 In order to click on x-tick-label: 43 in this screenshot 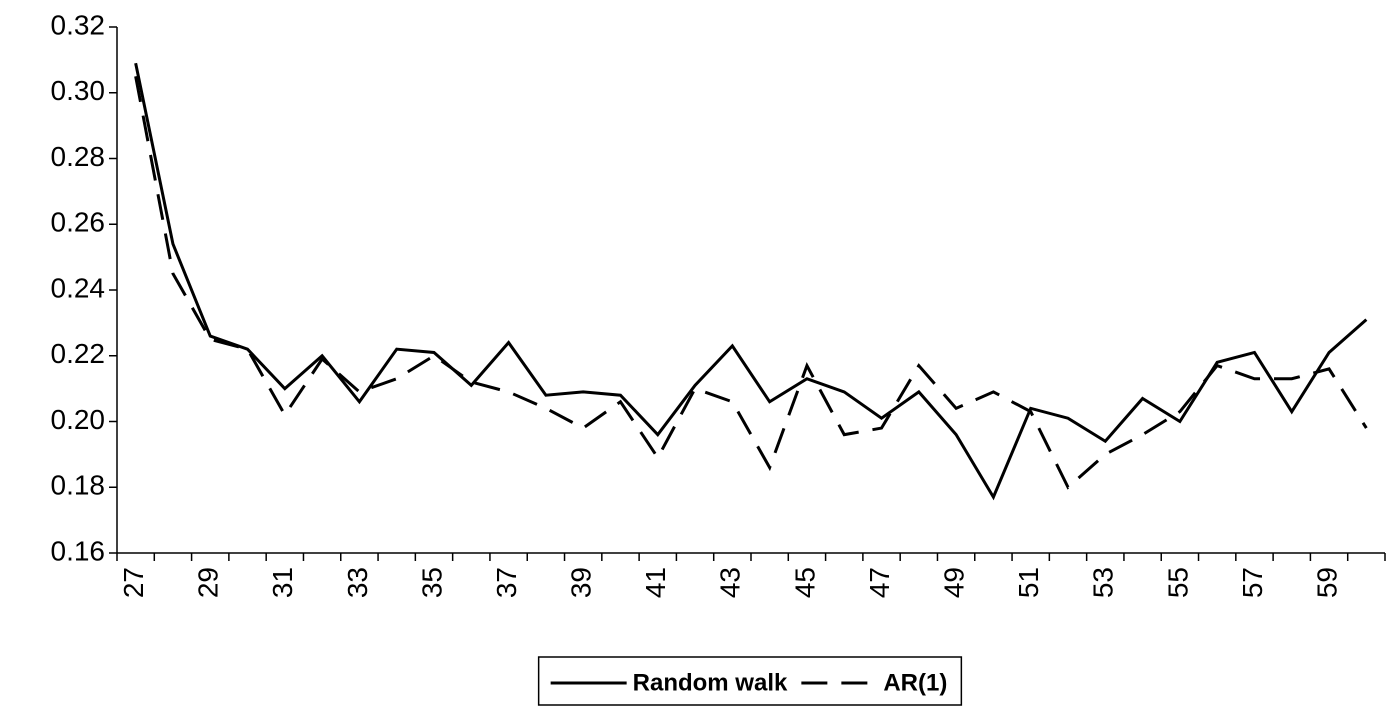, I will do `click(730, 582)`.